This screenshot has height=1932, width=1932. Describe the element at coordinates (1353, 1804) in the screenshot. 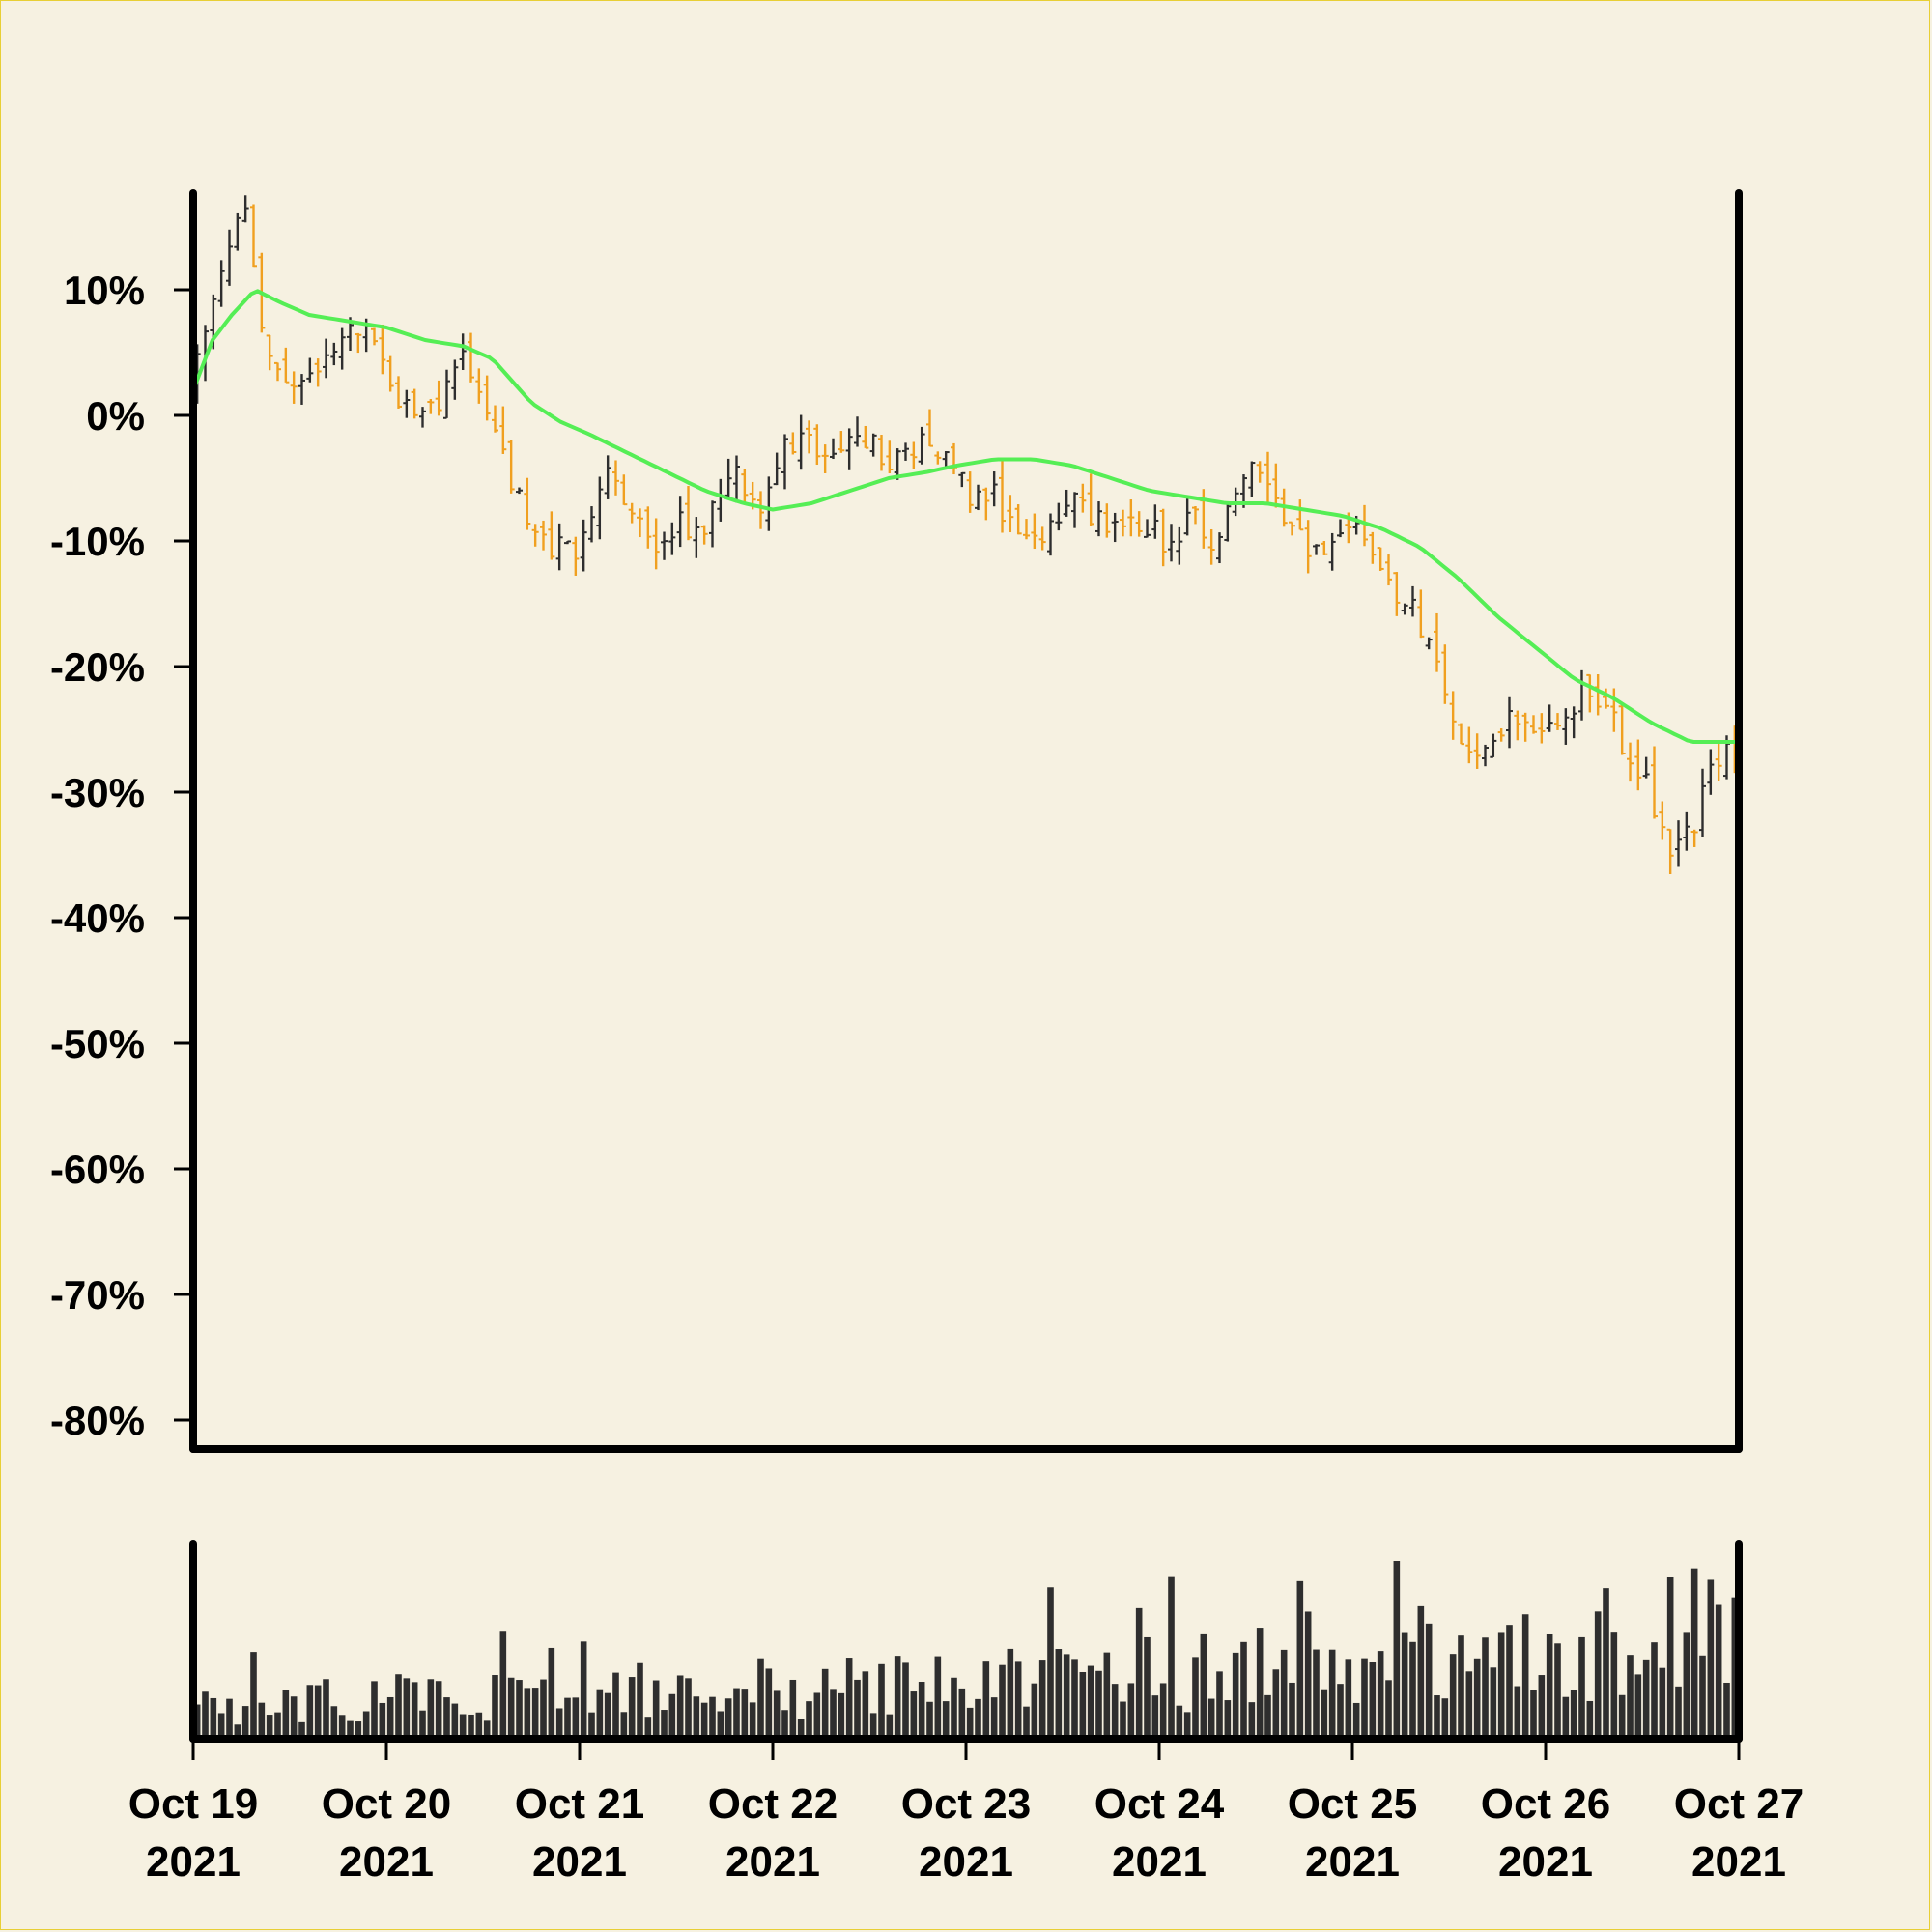

I see `x-tick-label-date: Oct 25` at that location.